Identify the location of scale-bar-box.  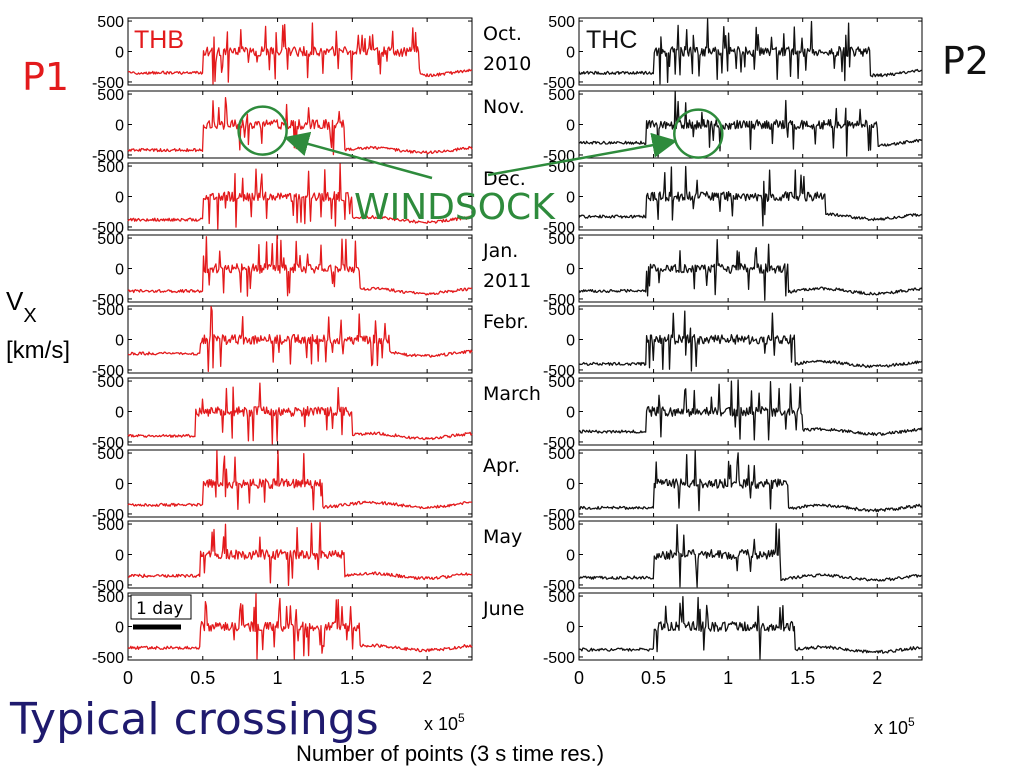
(161, 607).